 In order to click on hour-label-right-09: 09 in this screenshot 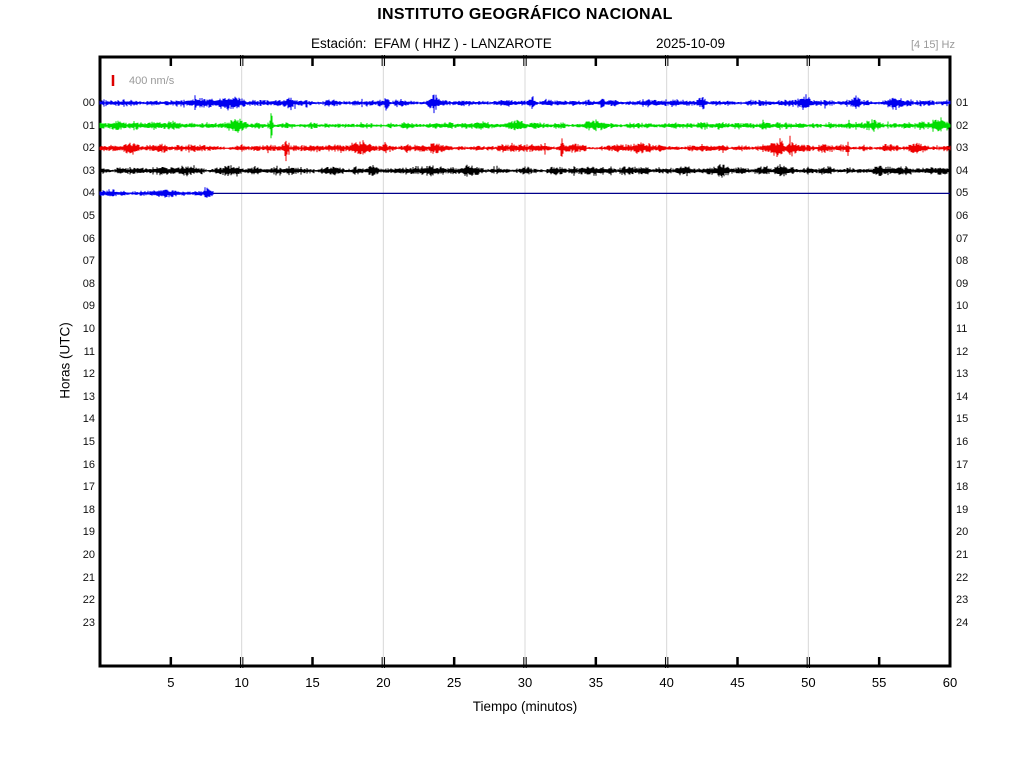, I will do `click(962, 283)`.